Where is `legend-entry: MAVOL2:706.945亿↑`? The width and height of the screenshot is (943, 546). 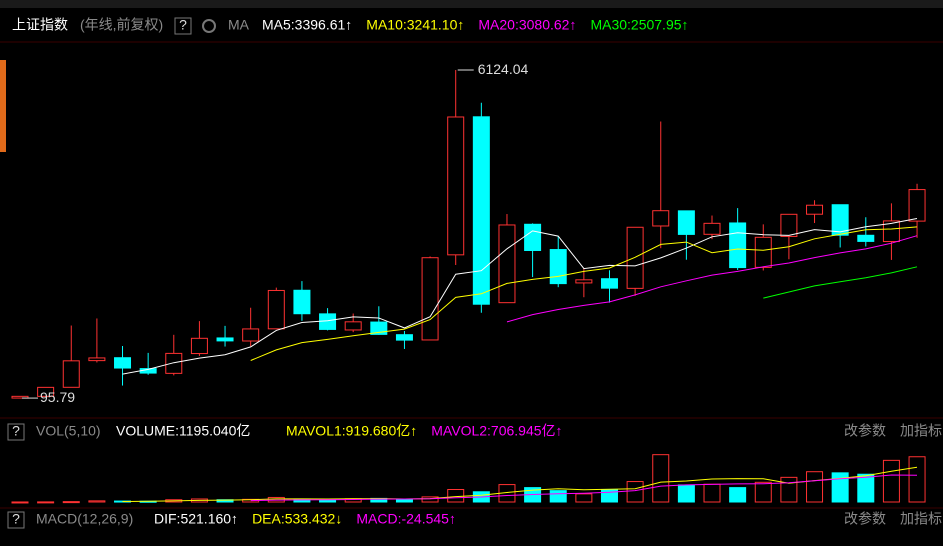 legend-entry: MAVOL2:706.945亿↑ is located at coordinates (496, 431).